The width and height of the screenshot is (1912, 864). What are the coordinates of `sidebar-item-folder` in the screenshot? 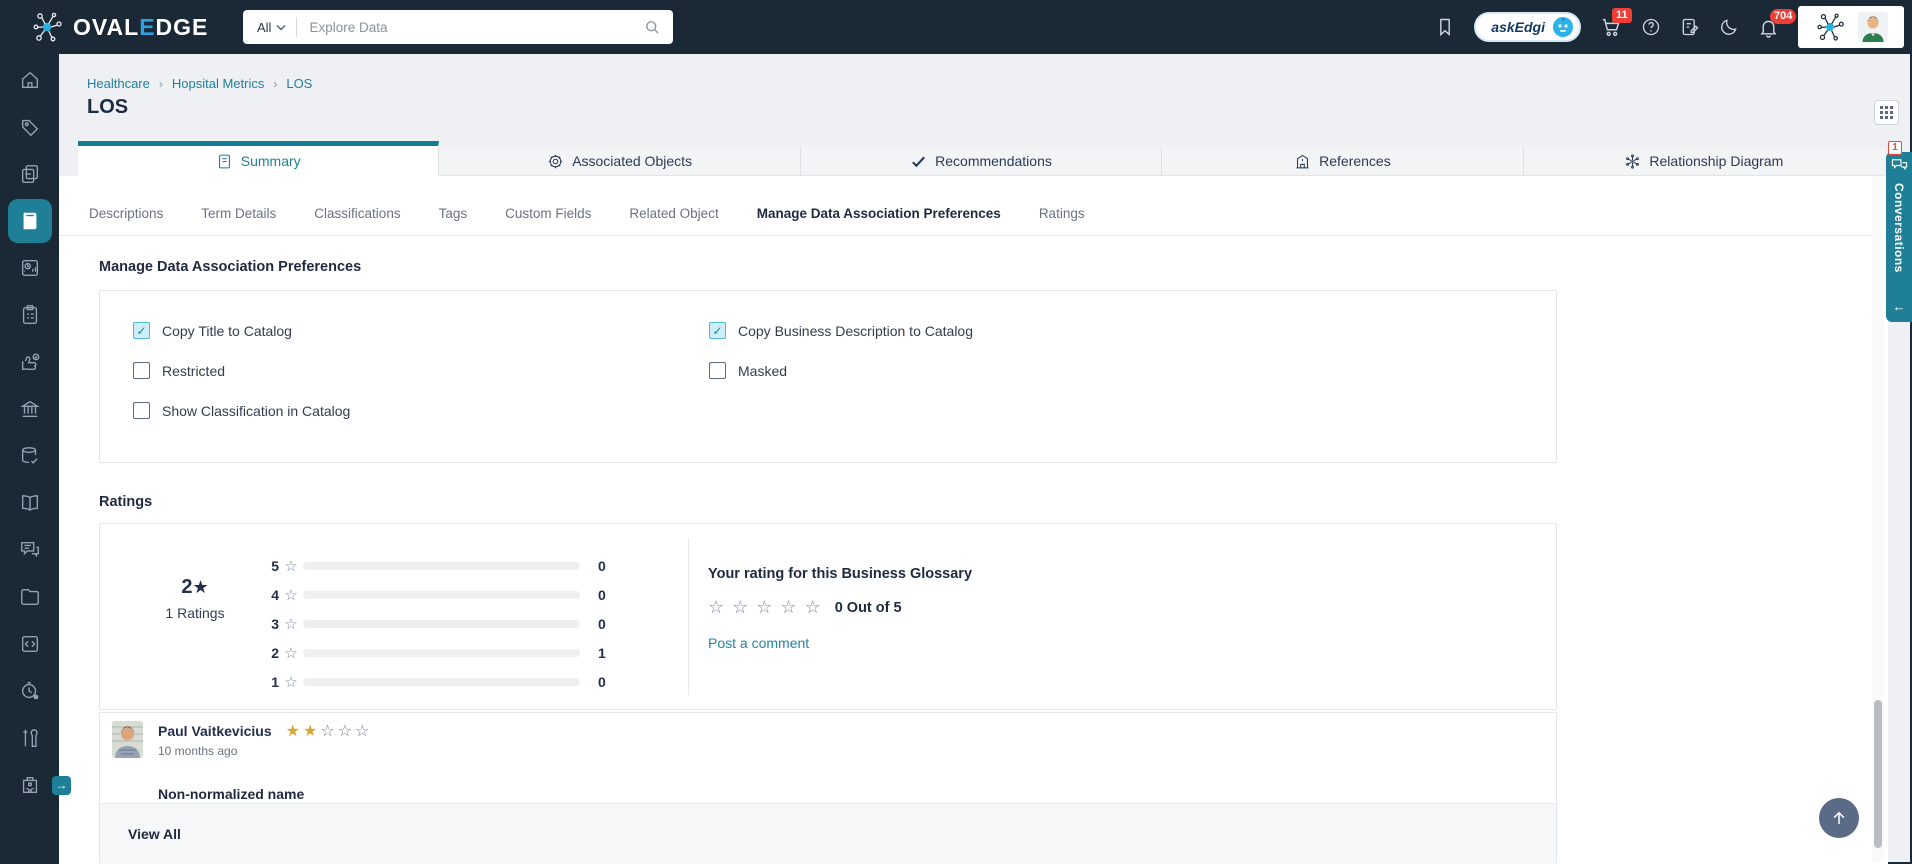 It's located at (29, 596).